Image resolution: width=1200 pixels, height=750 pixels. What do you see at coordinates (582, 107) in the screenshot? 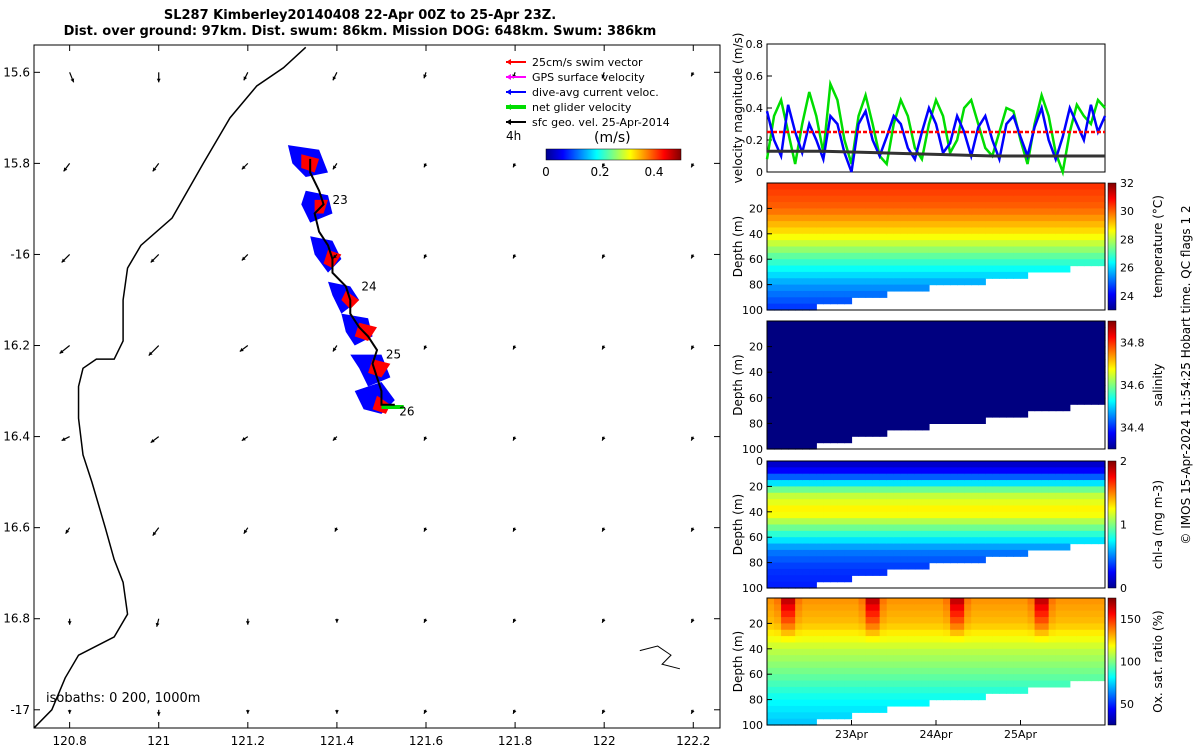
I see `legend-label: net glider velocity` at bounding box center [582, 107].